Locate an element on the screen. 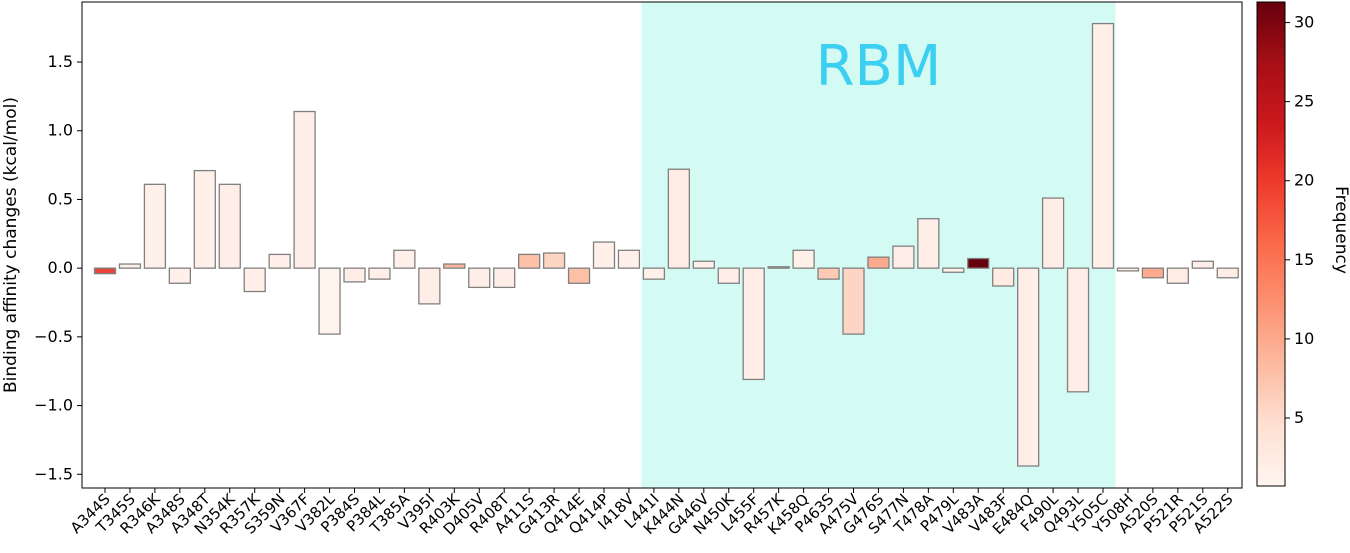 The width and height of the screenshot is (1350, 553). y-tick-label: 1.0 is located at coordinates (60, 130).